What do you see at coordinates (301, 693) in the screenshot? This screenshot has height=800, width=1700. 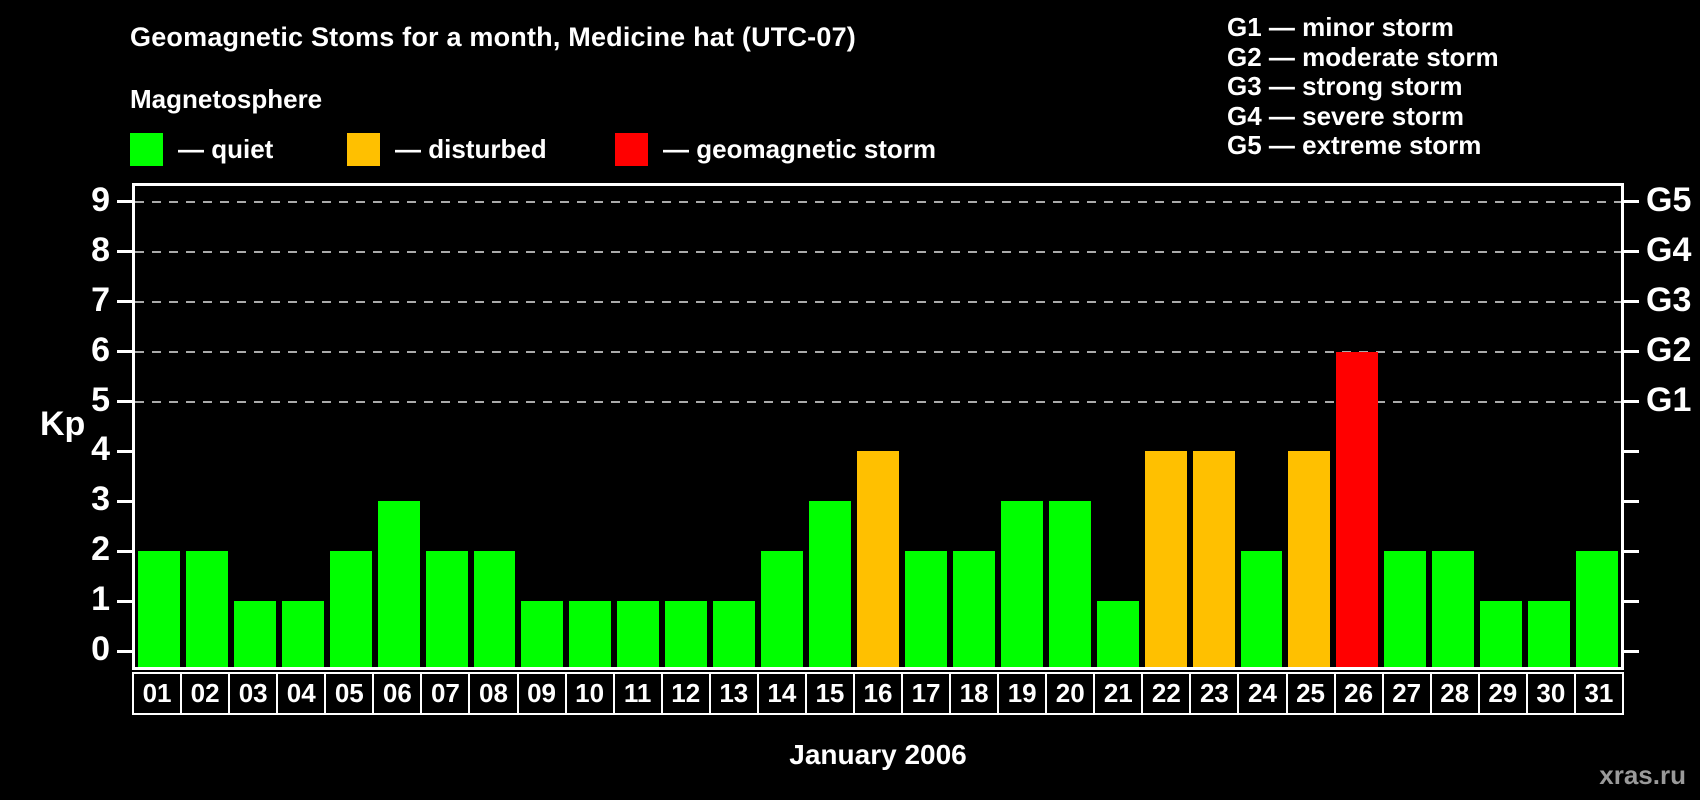 I see `day-label-04: 04` at bounding box center [301, 693].